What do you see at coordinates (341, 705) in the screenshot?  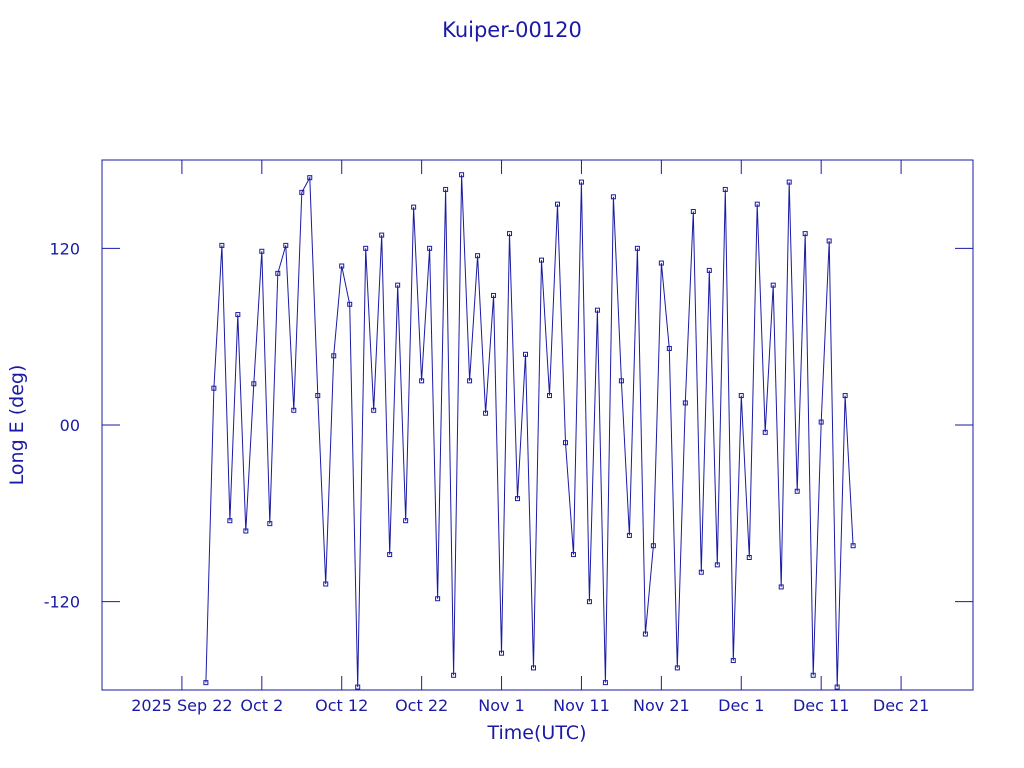 I see `x-tick-label: Oct 12` at bounding box center [341, 705].